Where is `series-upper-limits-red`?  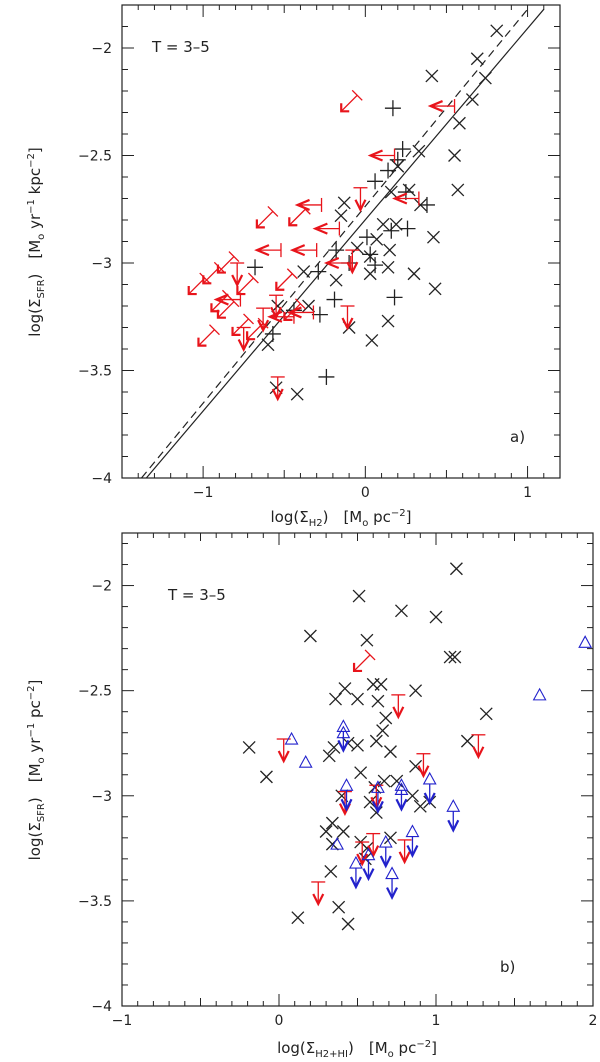 series-upper-limits-red is located at coordinates (381, 800).